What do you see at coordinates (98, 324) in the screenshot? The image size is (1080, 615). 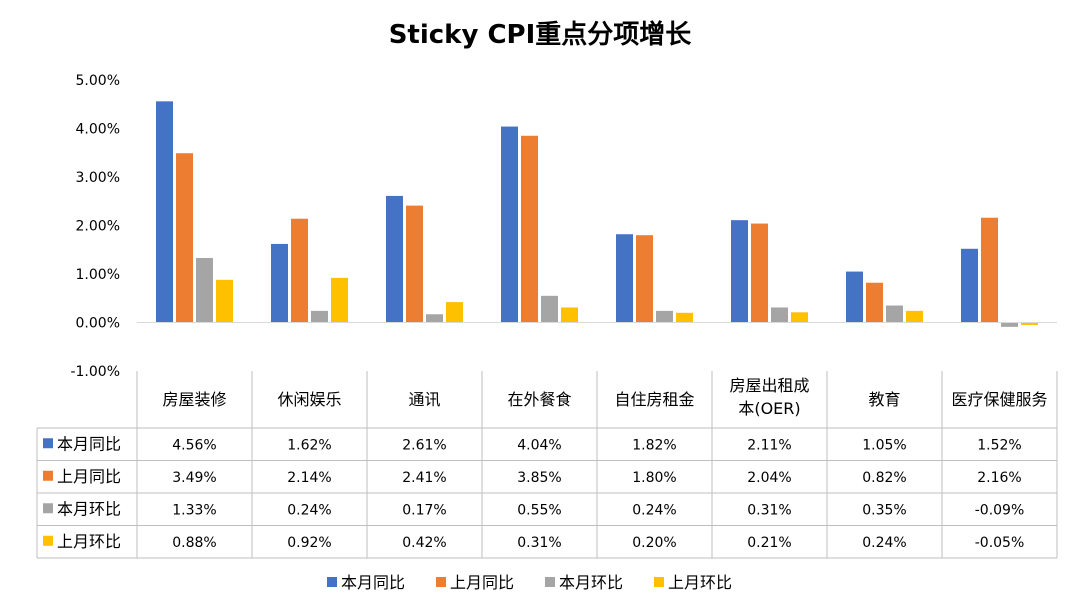 I see `y-tick-label: 0.00%` at bounding box center [98, 324].